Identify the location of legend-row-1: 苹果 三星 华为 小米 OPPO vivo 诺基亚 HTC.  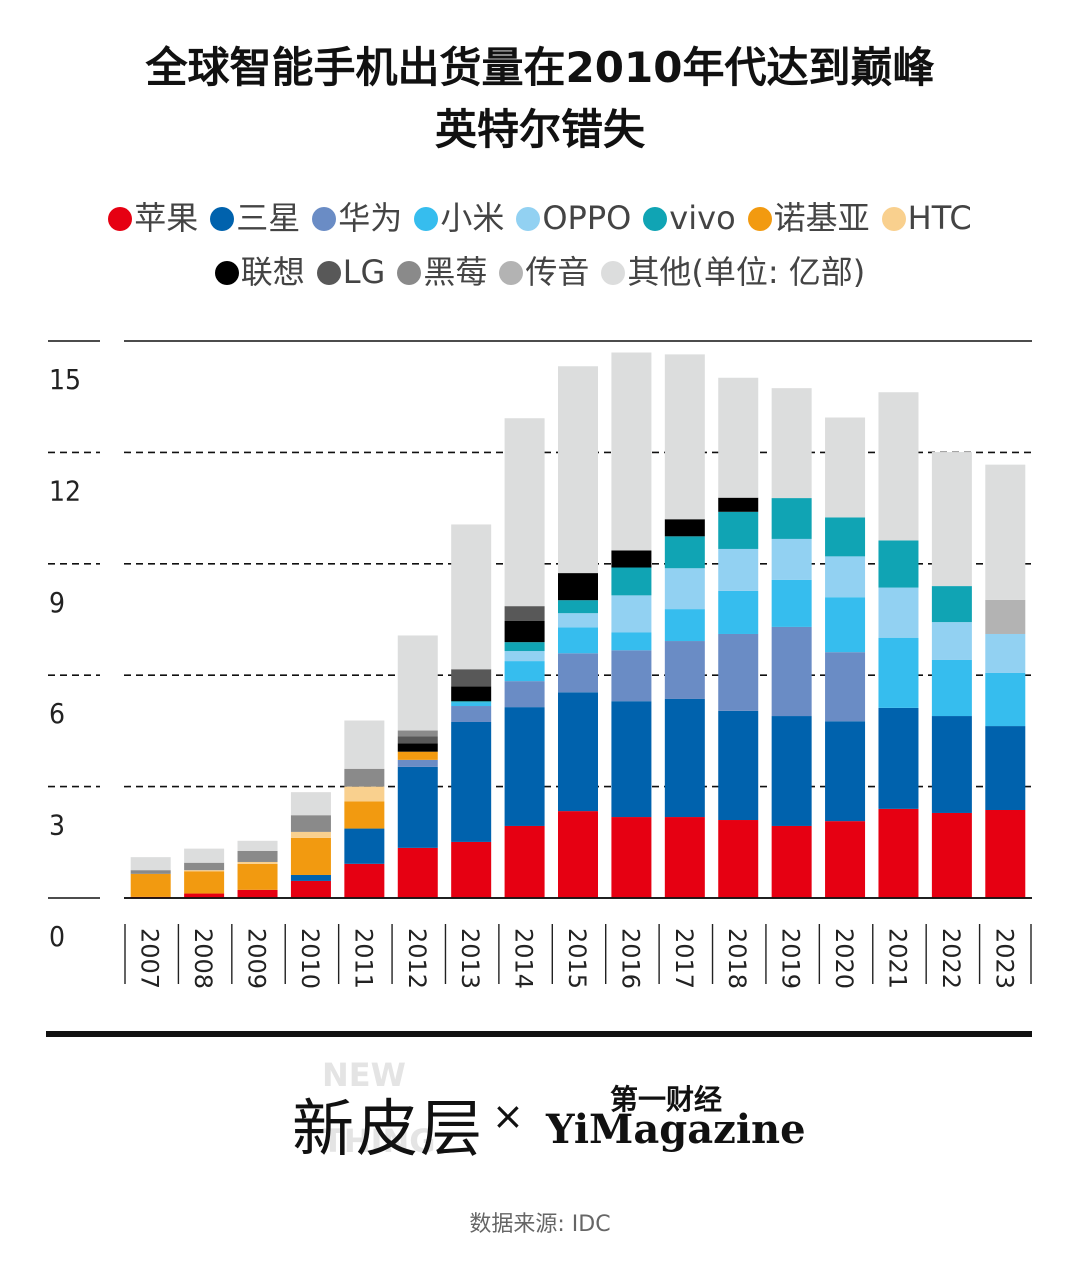
(540, 218).